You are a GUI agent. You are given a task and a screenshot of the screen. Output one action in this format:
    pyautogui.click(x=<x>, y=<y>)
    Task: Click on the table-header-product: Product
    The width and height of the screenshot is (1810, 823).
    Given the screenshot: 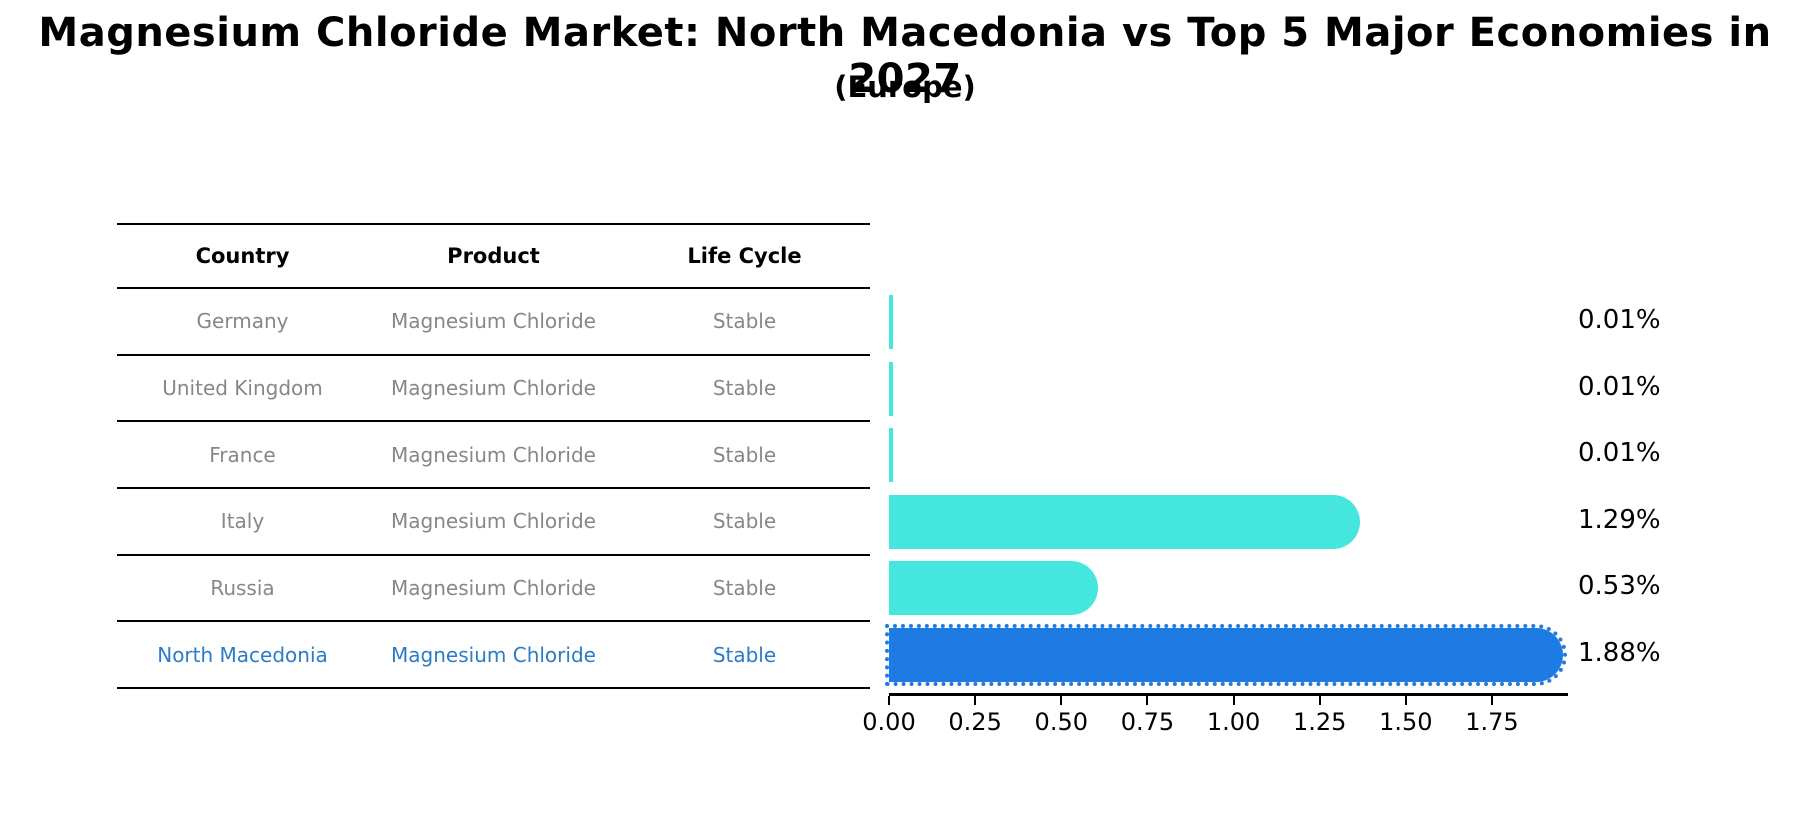 What is the action you would take?
    pyautogui.click(x=493, y=256)
    